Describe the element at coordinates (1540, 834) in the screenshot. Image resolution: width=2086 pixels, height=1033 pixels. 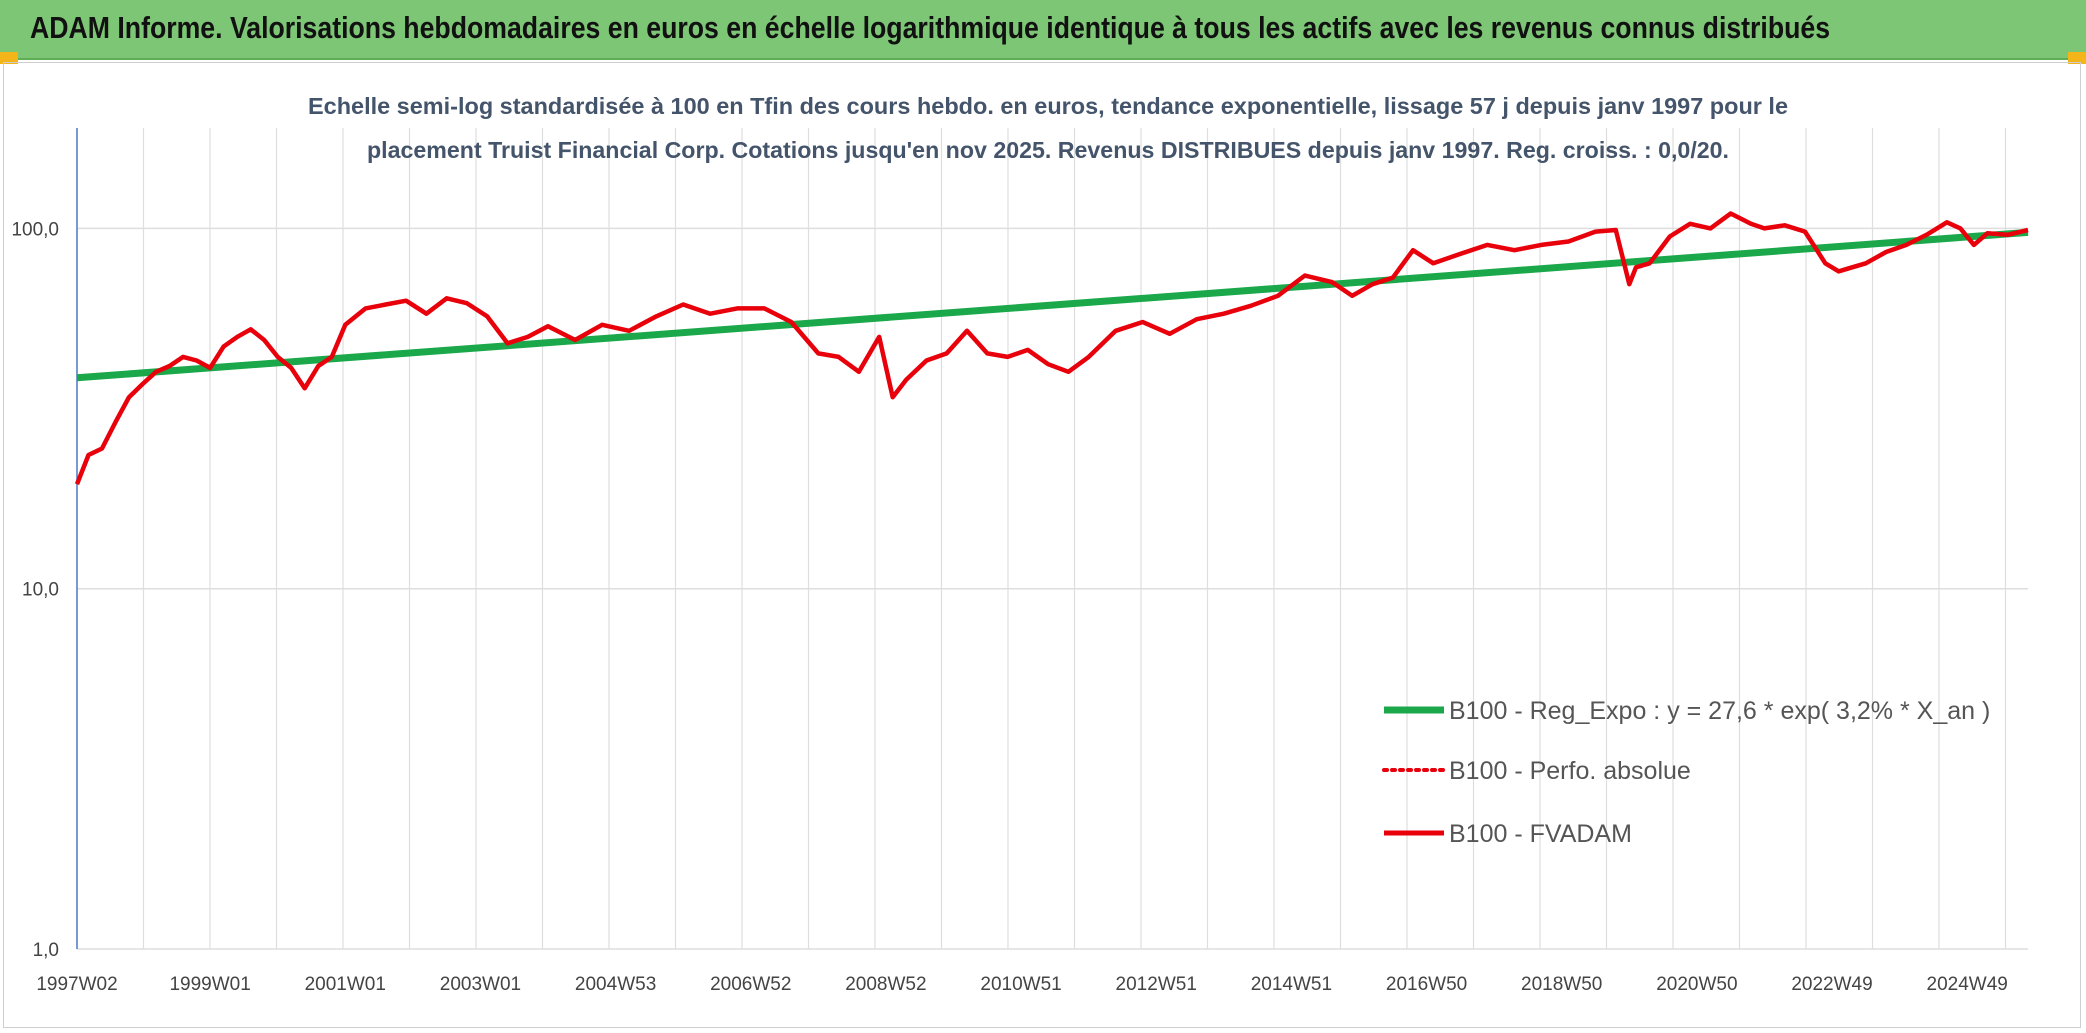
I see `legend-label-2: B100 - FVADAM` at that location.